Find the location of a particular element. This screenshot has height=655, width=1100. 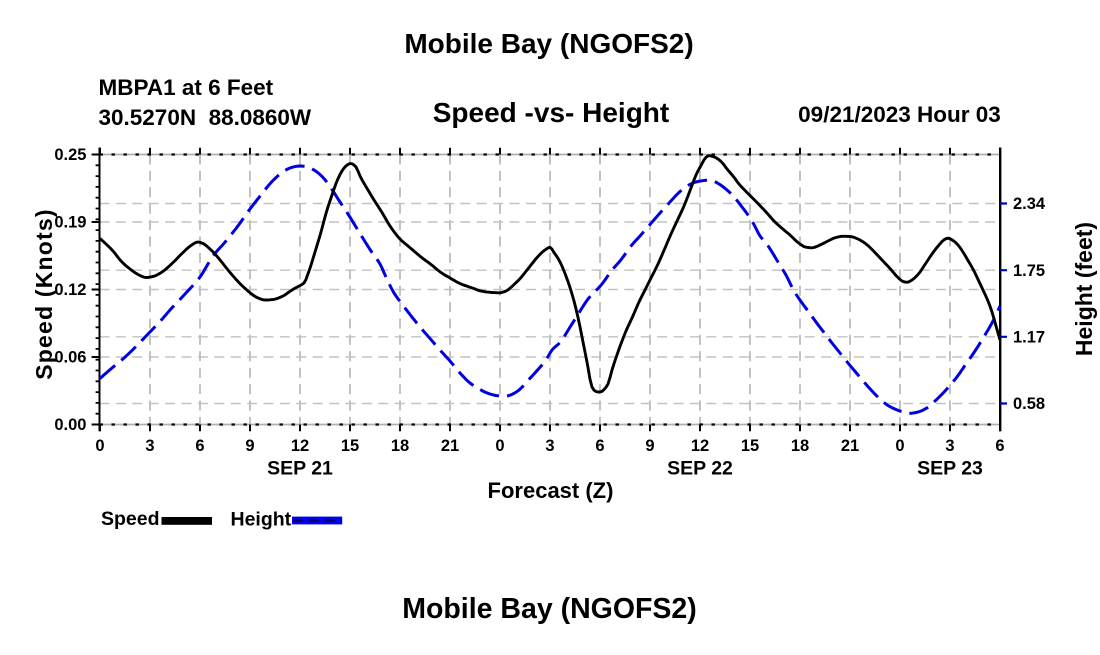

svg-text: SEP 21 is located at coordinates (300, 469).